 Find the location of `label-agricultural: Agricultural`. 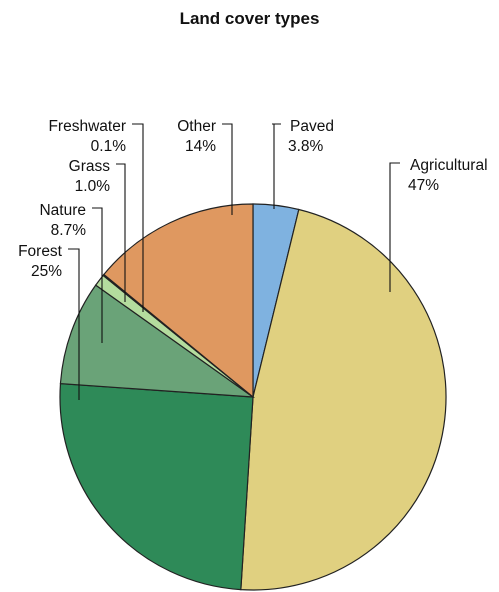

label-agricultural: Agricultural is located at coordinates (449, 165).